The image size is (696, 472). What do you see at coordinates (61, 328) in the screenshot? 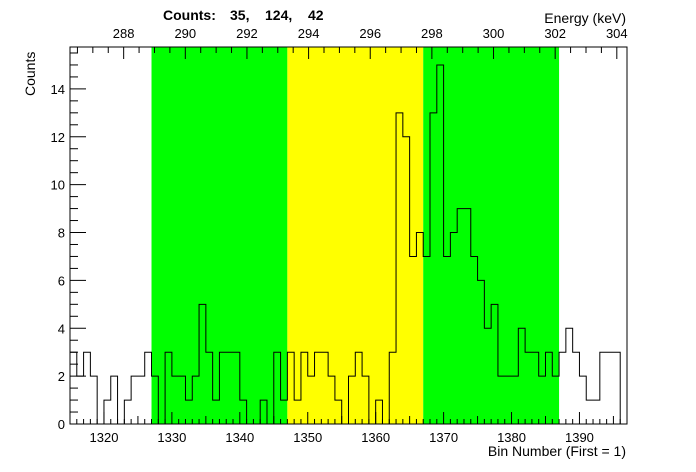
I see `y-tick-label: 4` at bounding box center [61, 328].